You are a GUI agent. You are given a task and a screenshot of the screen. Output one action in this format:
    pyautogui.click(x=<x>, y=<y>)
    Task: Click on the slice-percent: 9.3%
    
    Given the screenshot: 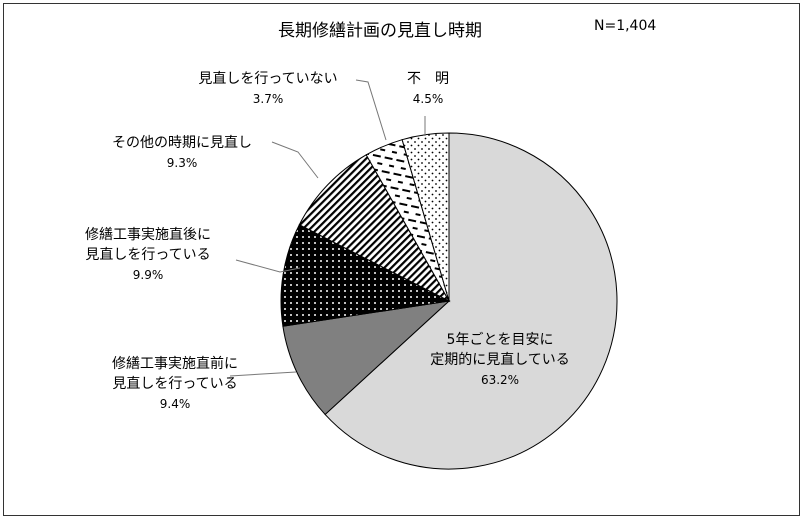 What is the action you would take?
    pyautogui.click(x=182, y=163)
    